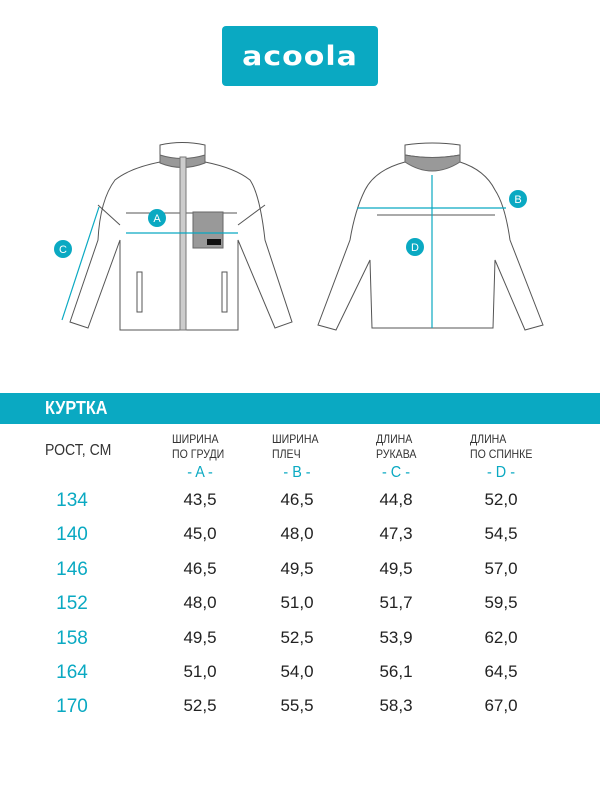  Describe the element at coordinates (198, 446) in the screenshot. I see `column-header-a: ШИРИНА ПО ГРУДИ` at that location.